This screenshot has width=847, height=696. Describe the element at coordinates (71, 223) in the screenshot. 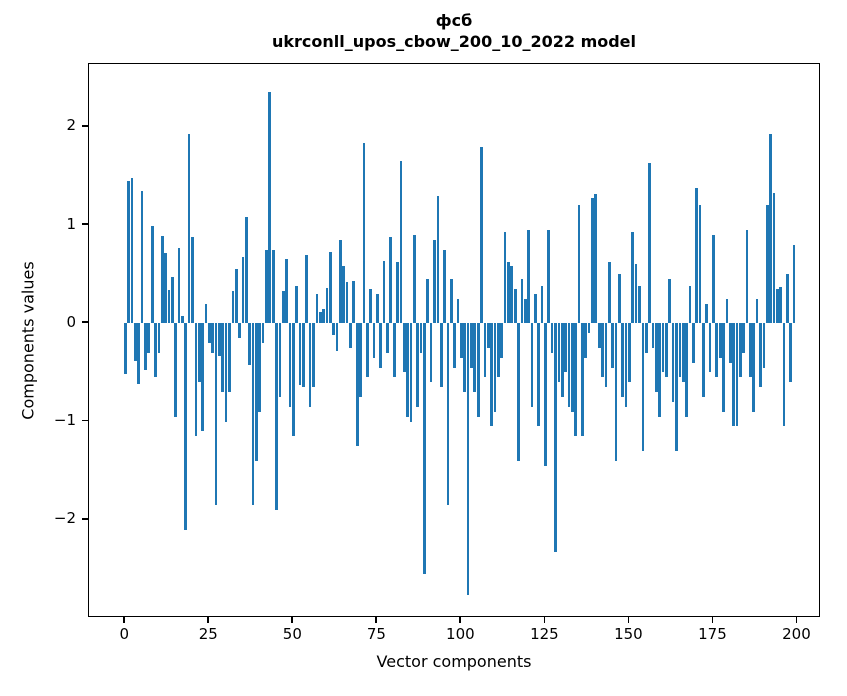

I see `y-tick-label: 1` at that location.